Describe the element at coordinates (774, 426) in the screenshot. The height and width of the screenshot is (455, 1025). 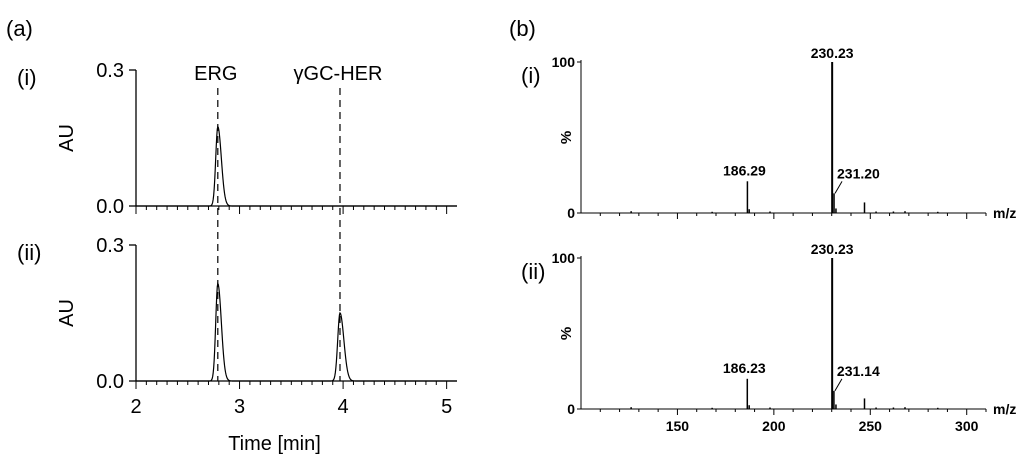
I see `x-tick-label: 200` at that location.